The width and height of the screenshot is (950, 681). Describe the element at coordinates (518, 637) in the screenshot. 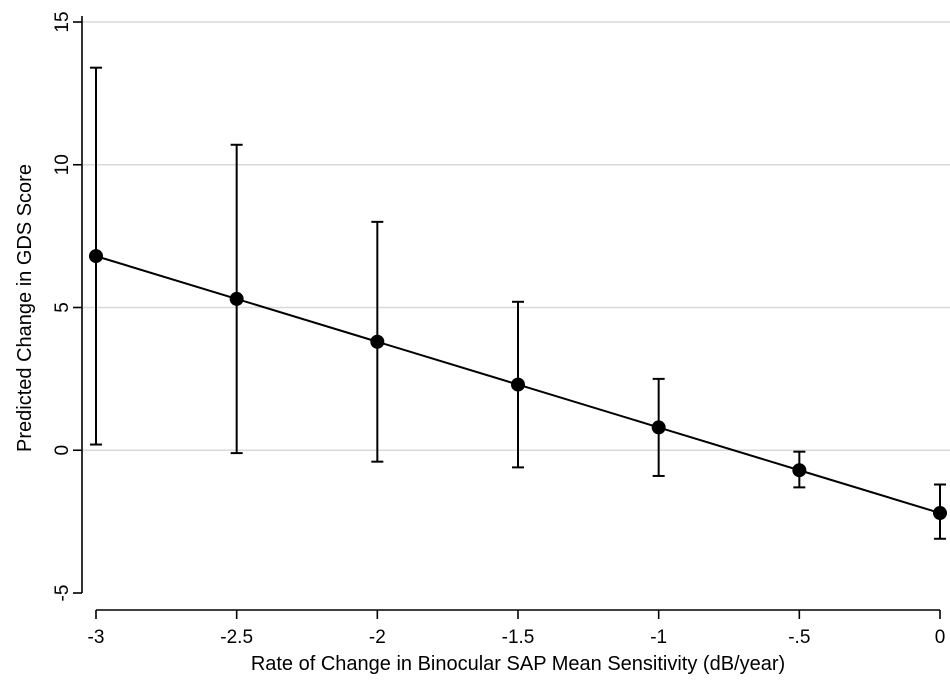

I see `x-tick-label: -1.5` at that location.